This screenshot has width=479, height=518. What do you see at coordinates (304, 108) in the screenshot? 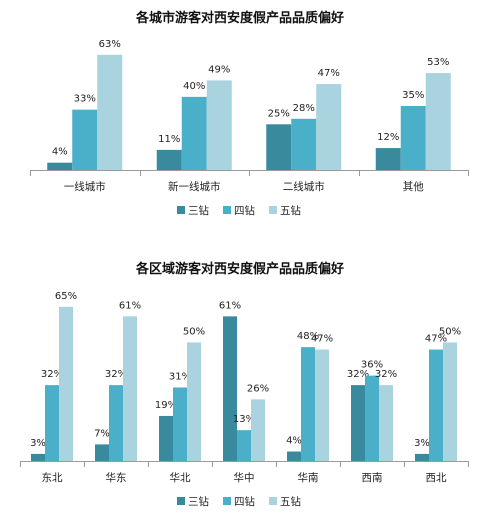
I see `data-label: 28%` at bounding box center [304, 108].